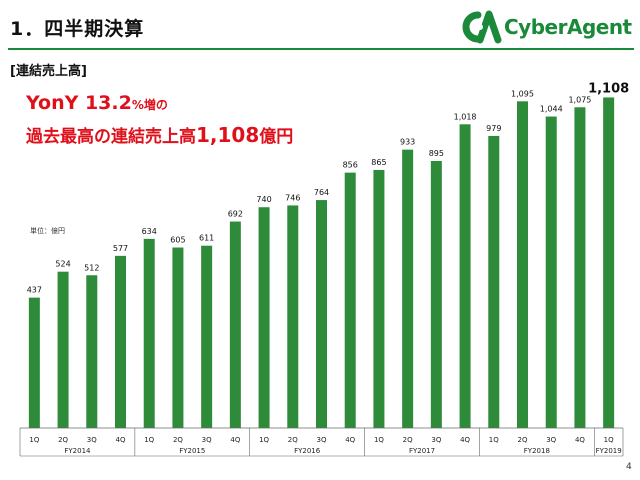 This screenshot has height=480, width=640. I want to click on headline-growth-value: YonY 13.2, so click(79, 103).